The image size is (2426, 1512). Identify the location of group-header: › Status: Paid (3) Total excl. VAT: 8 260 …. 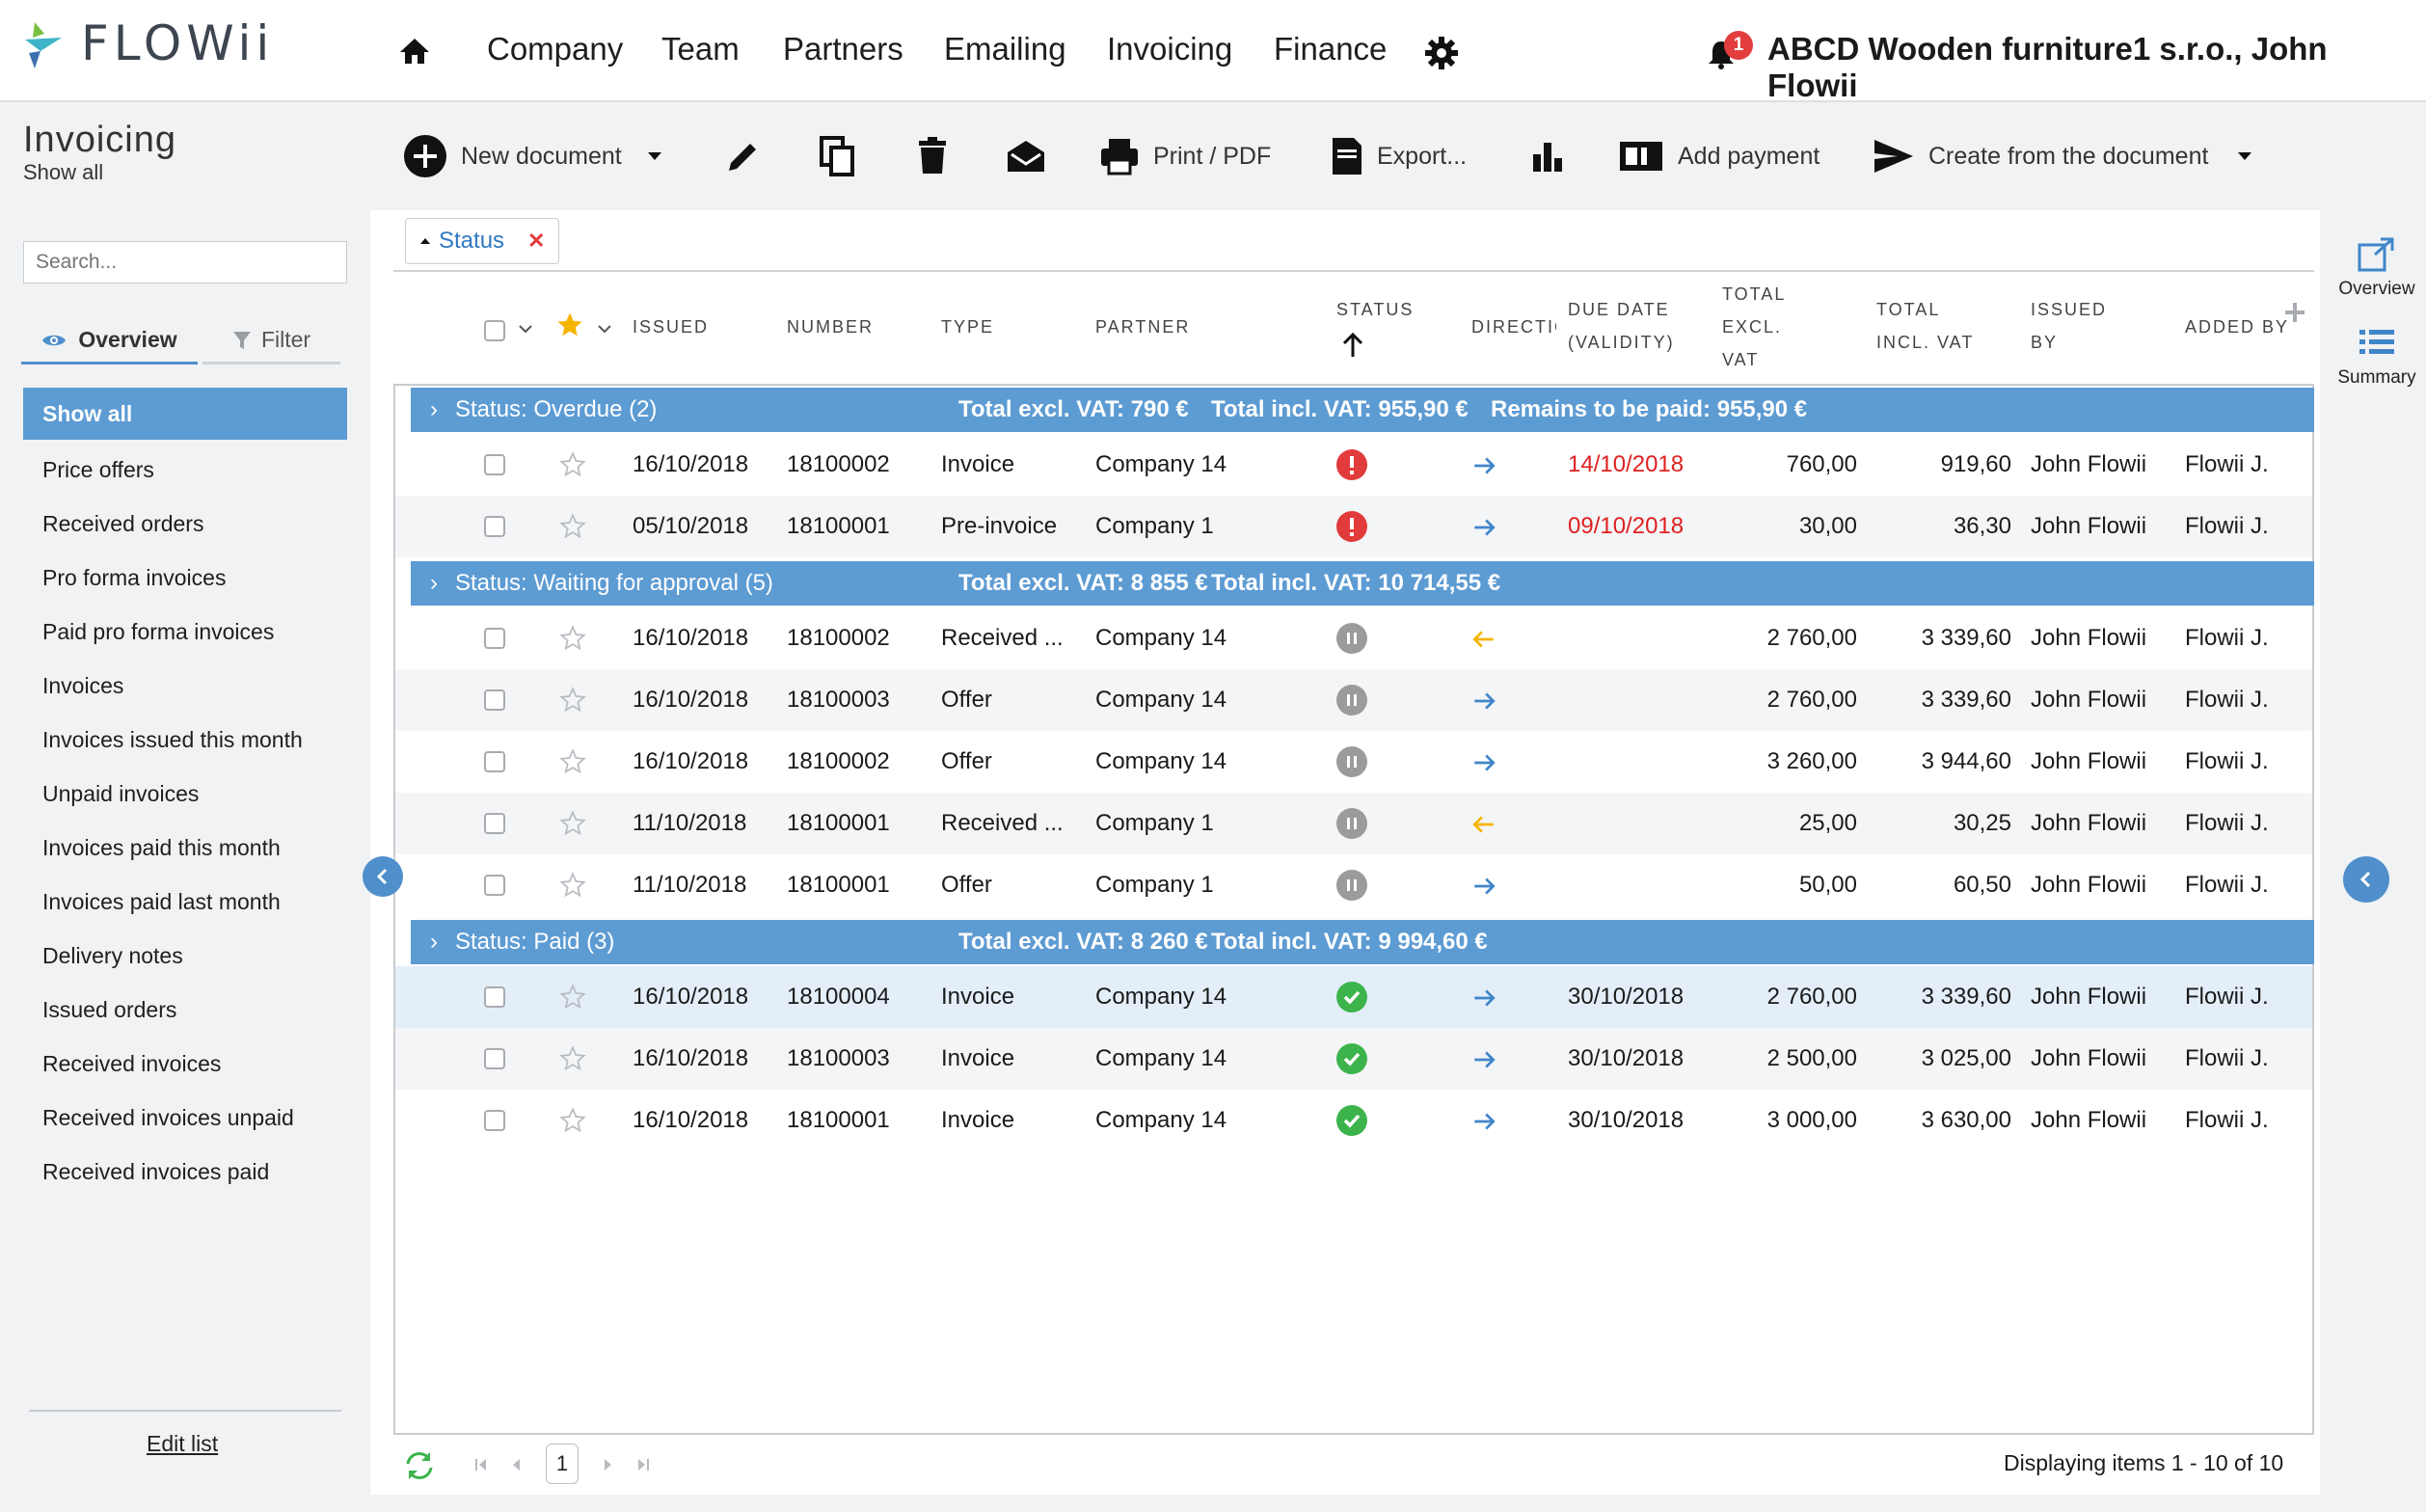
(1363, 942).